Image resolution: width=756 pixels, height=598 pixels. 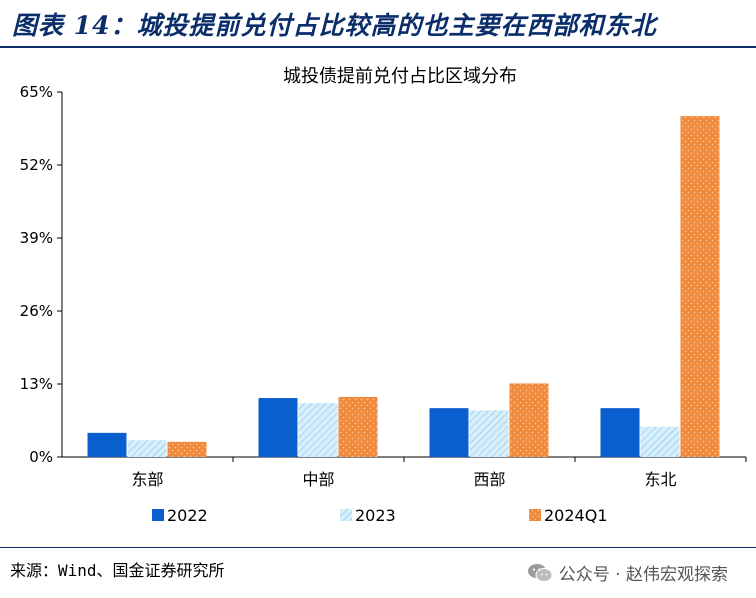 What do you see at coordinates (36, 92) in the screenshot?
I see `y-tick-label: 65%` at bounding box center [36, 92].